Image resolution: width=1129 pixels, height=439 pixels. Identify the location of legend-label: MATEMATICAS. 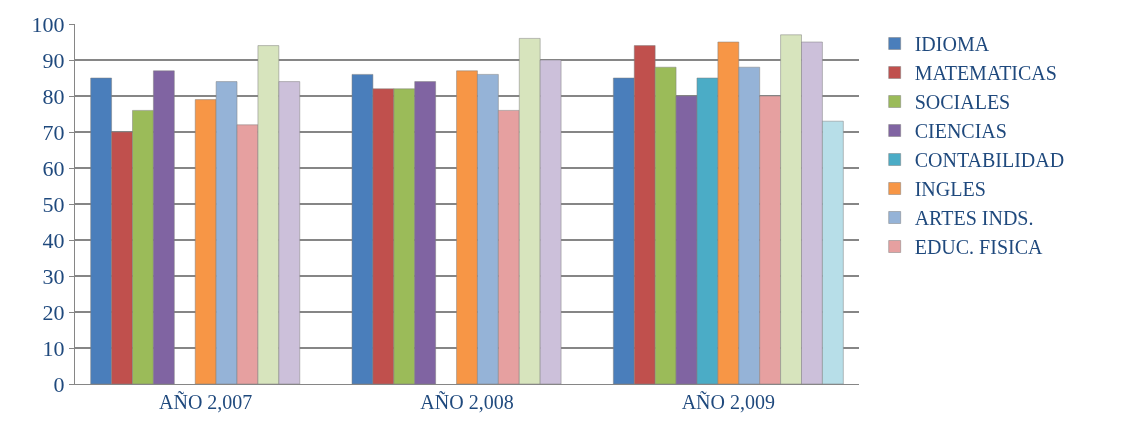
(985, 73).